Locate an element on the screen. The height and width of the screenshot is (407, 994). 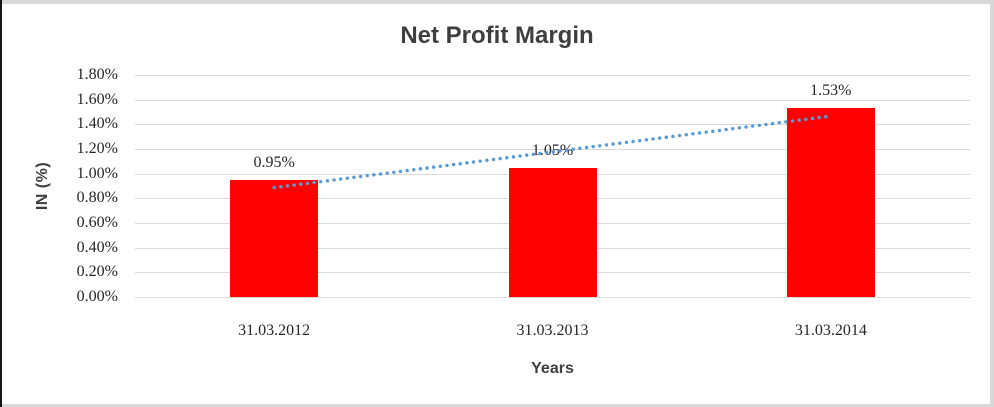
y-axis-tick-label: 1.80% is located at coordinates (97, 74).